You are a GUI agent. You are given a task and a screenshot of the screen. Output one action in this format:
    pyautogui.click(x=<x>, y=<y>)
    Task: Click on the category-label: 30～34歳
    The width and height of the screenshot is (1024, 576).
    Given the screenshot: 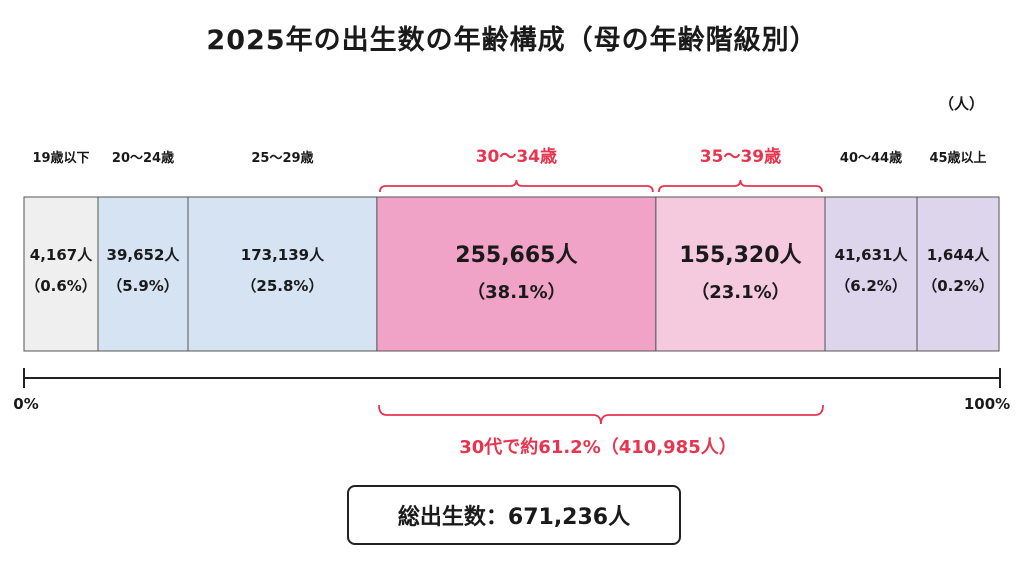 What is the action you would take?
    pyautogui.click(x=516, y=156)
    